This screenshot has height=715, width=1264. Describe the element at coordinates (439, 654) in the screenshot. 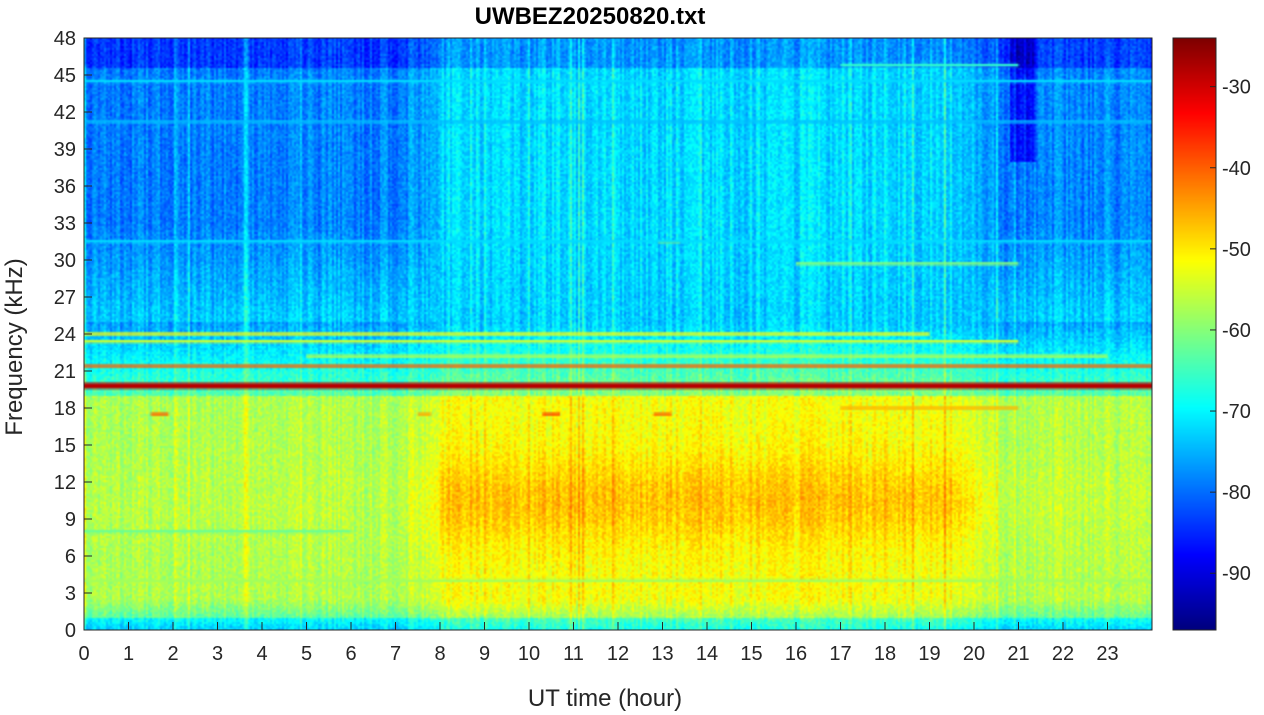

I see `x-tick-label: 8` at that location.